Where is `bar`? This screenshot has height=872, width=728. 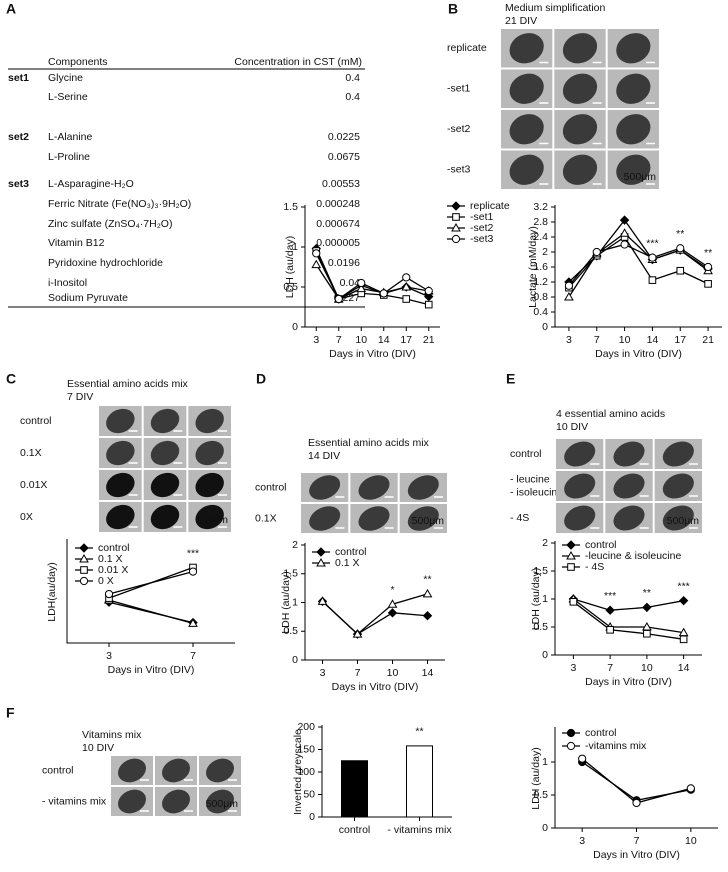
bar is located at coordinates (354, 789).